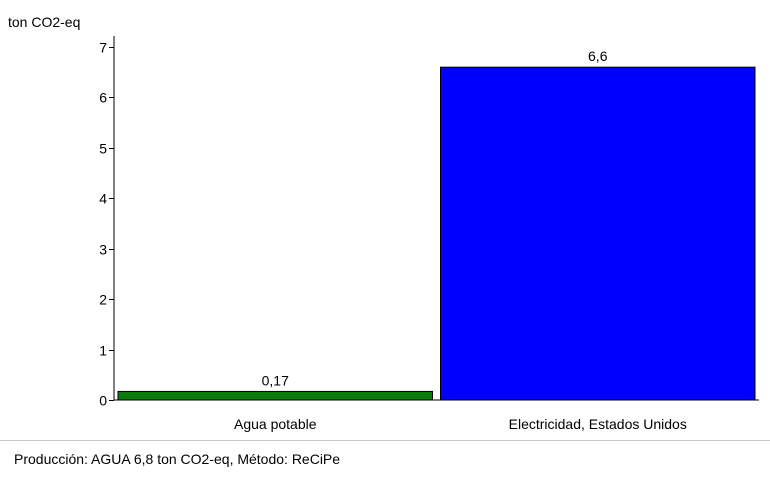 Image resolution: width=770 pixels, height=478 pixels. Describe the element at coordinates (275, 380) in the screenshot. I see `bar-value-label: 0,17` at that location.